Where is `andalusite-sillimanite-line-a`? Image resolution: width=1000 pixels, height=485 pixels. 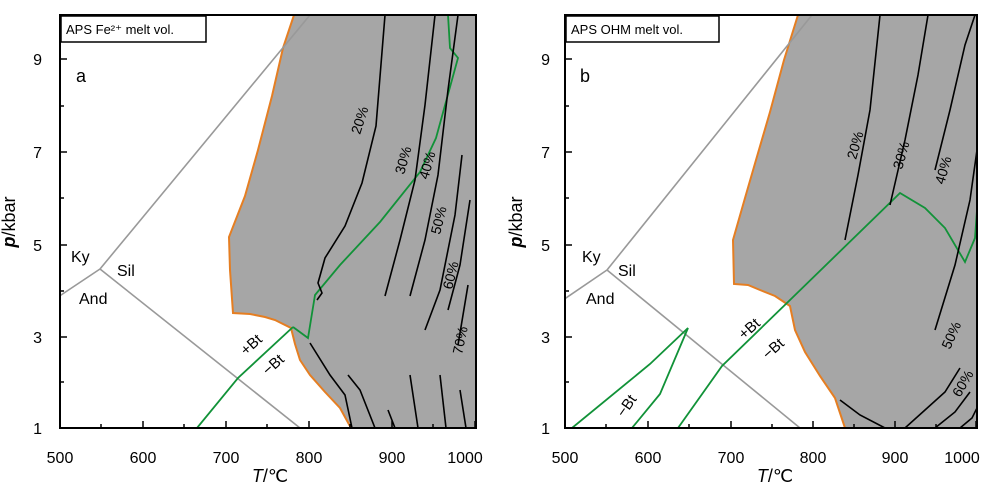
andalusite-sillimanite-line-a is located at coordinates (200, 348).